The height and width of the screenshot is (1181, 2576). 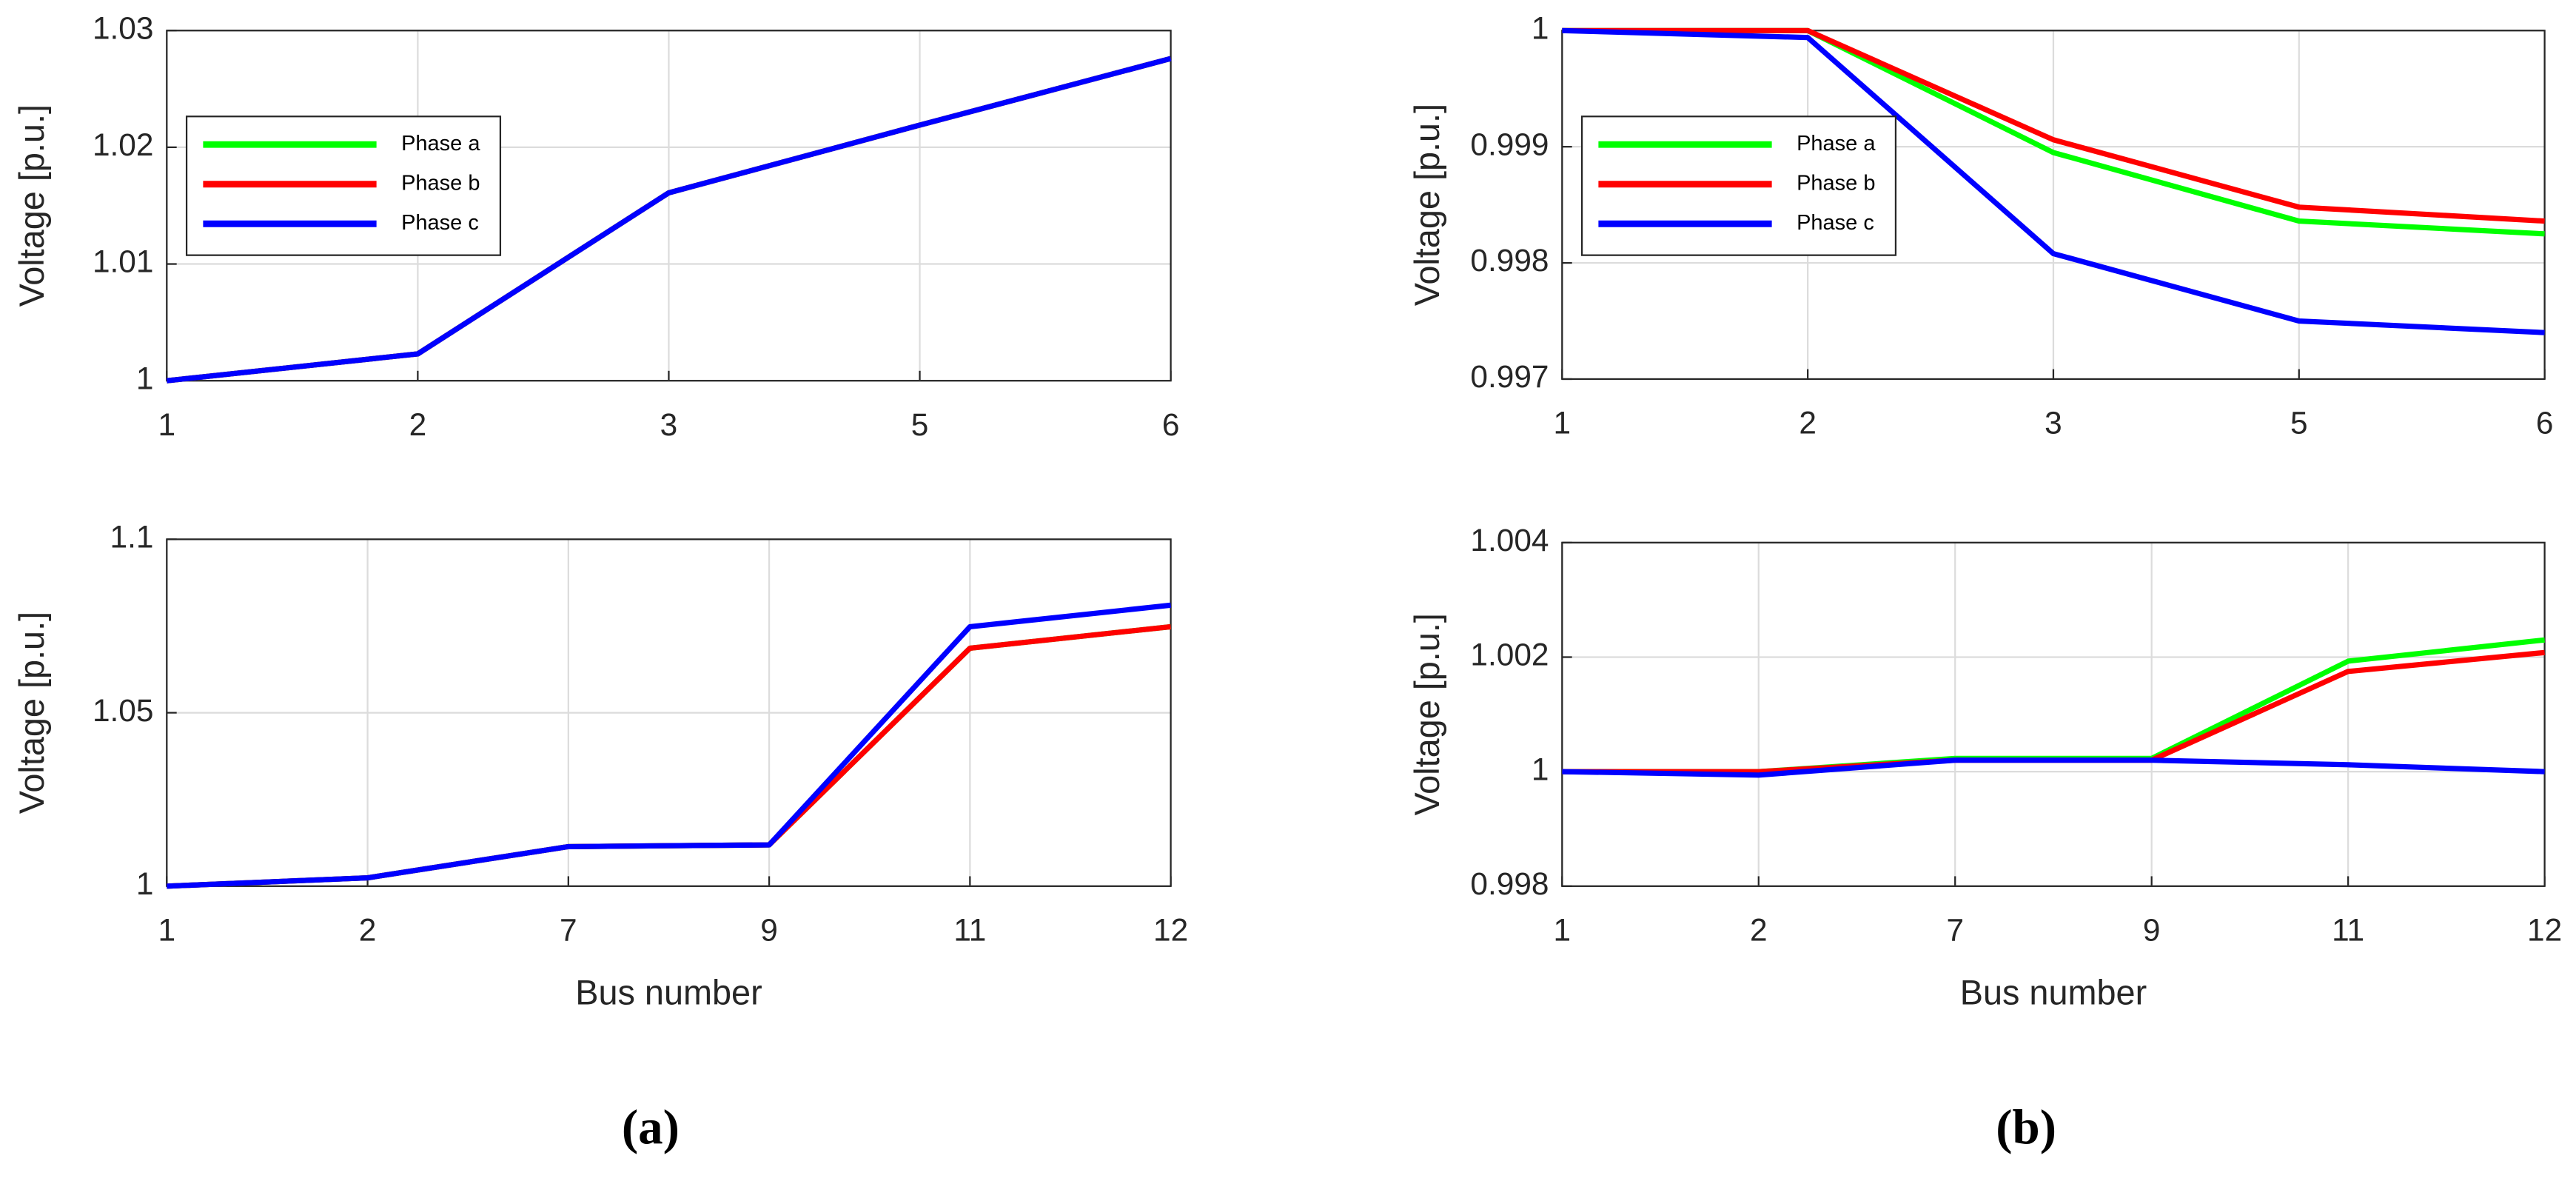 What do you see at coordinates (123, 144) in the screenshot?
I see `y-tick-label: 1.02` at bounding box center [123, 144].